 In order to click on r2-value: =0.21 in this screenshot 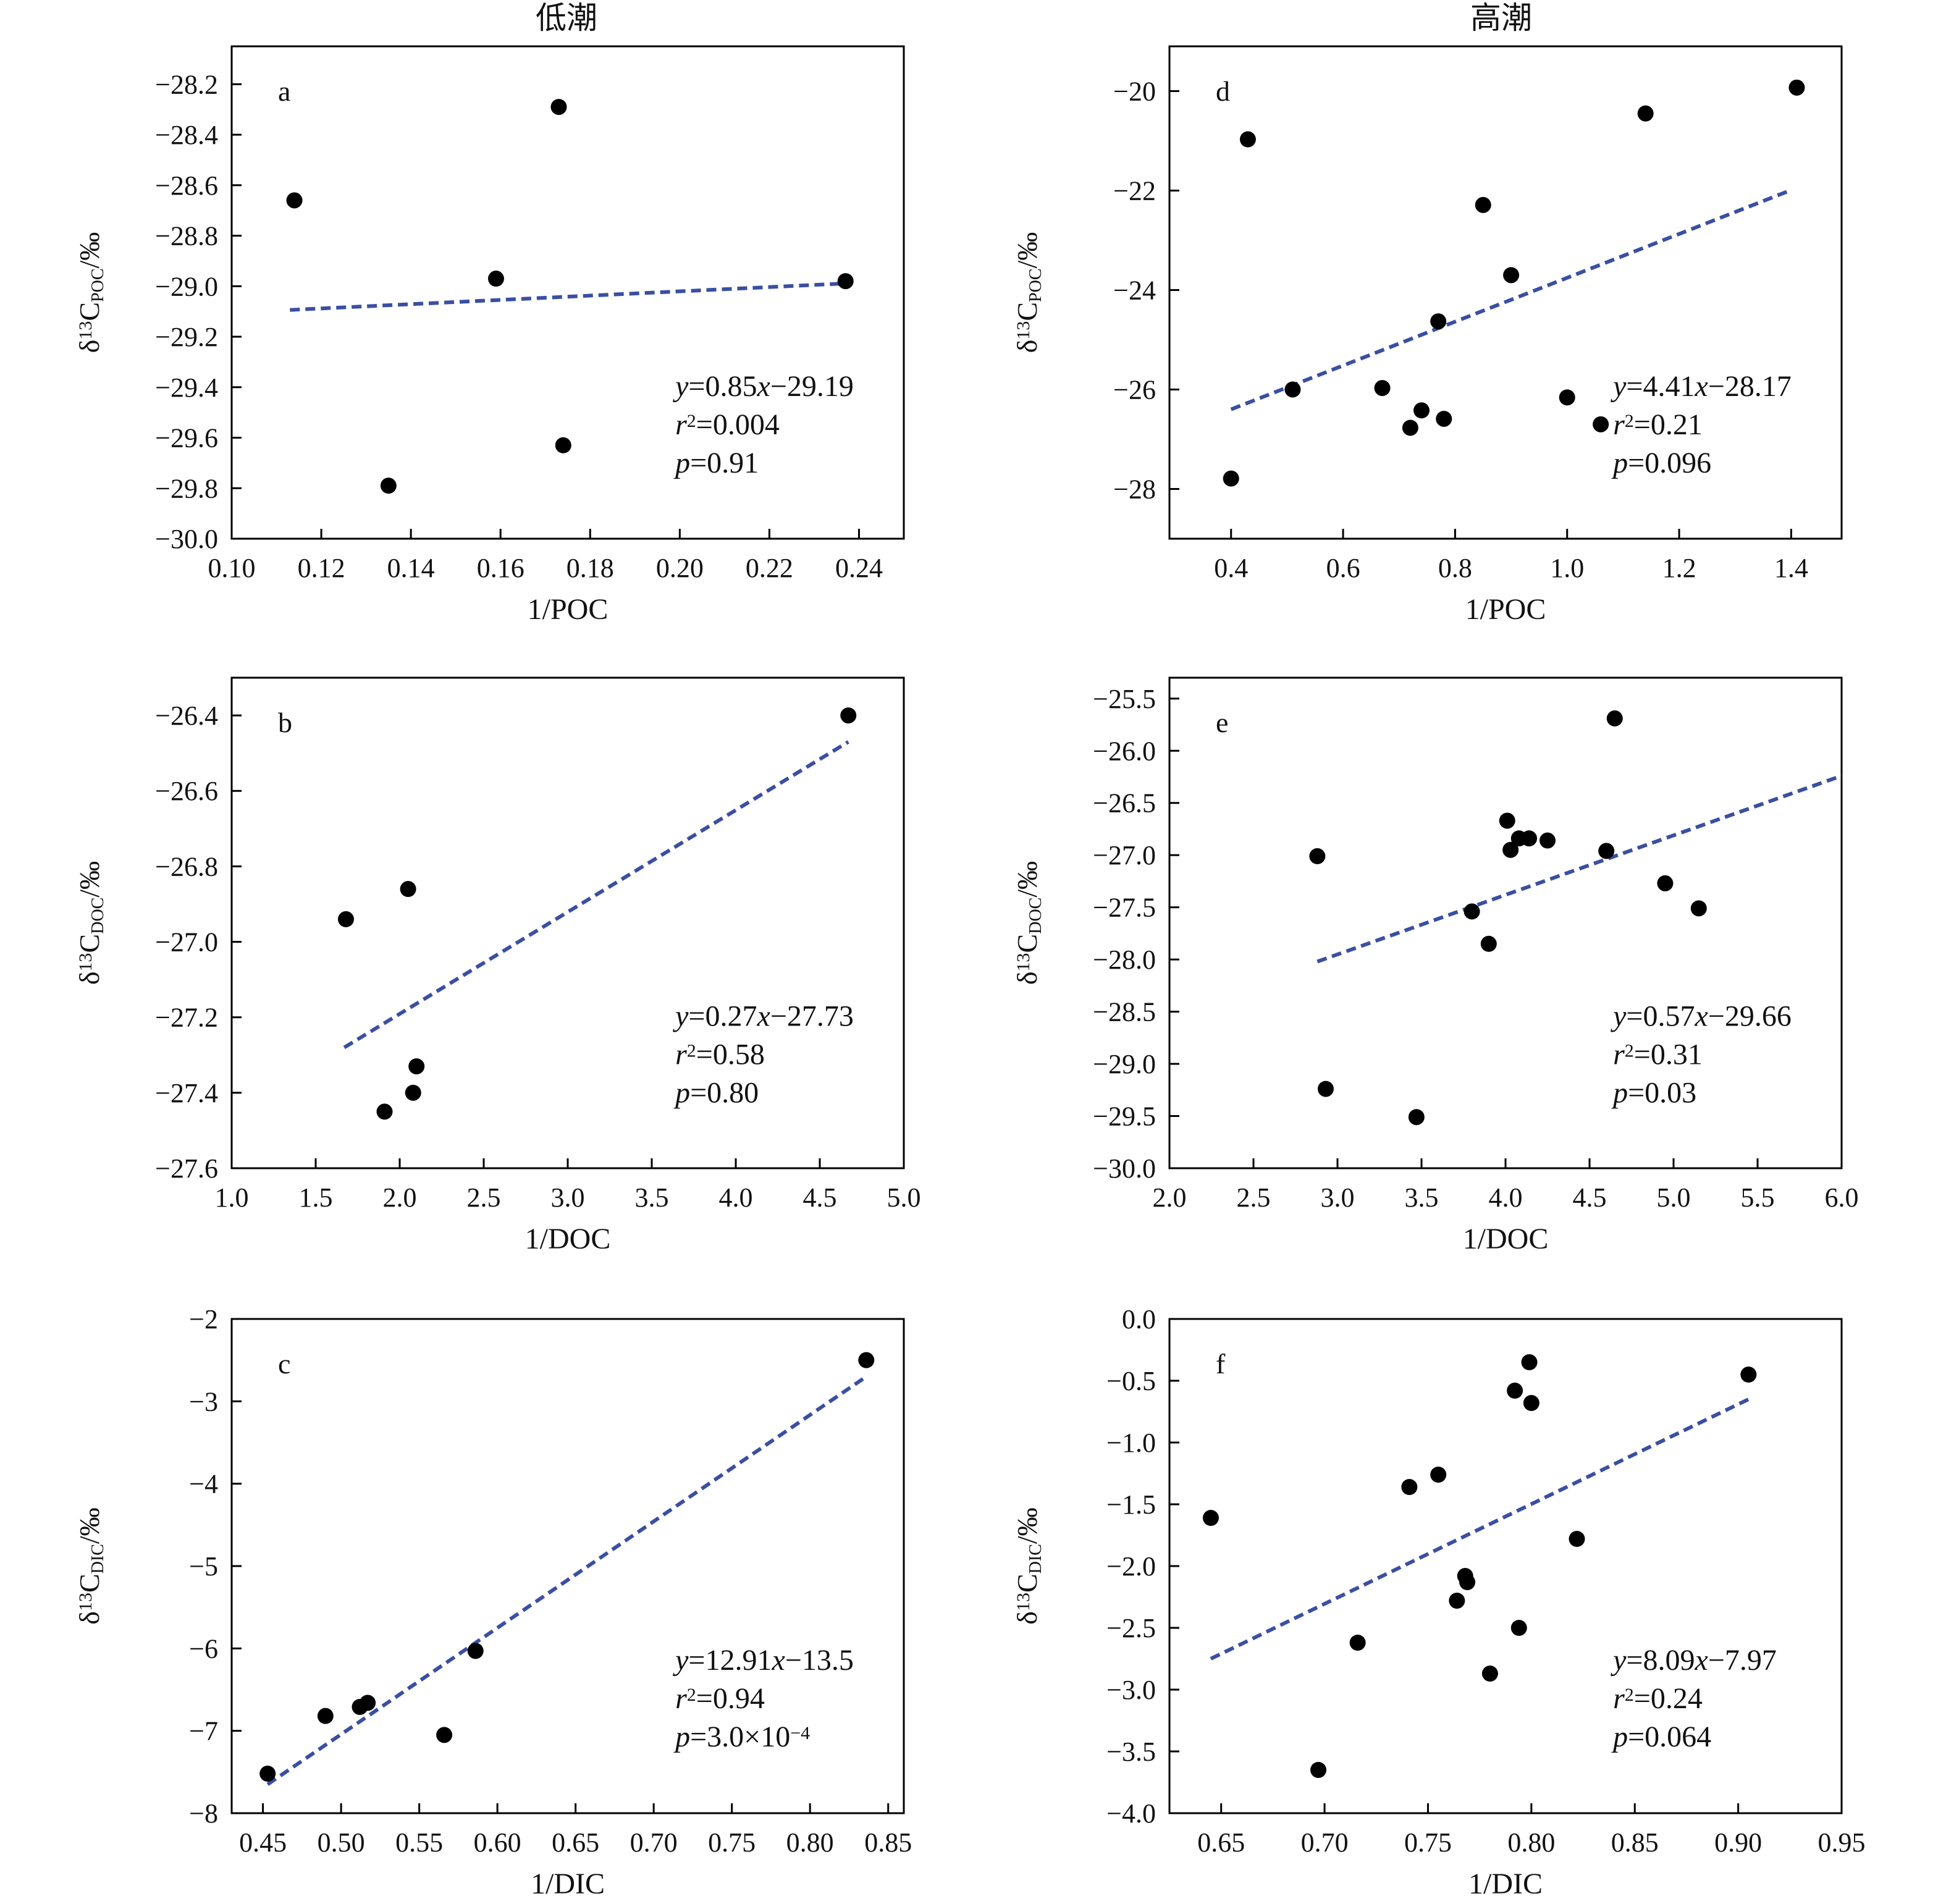, I will do `click(1668, 424)`.